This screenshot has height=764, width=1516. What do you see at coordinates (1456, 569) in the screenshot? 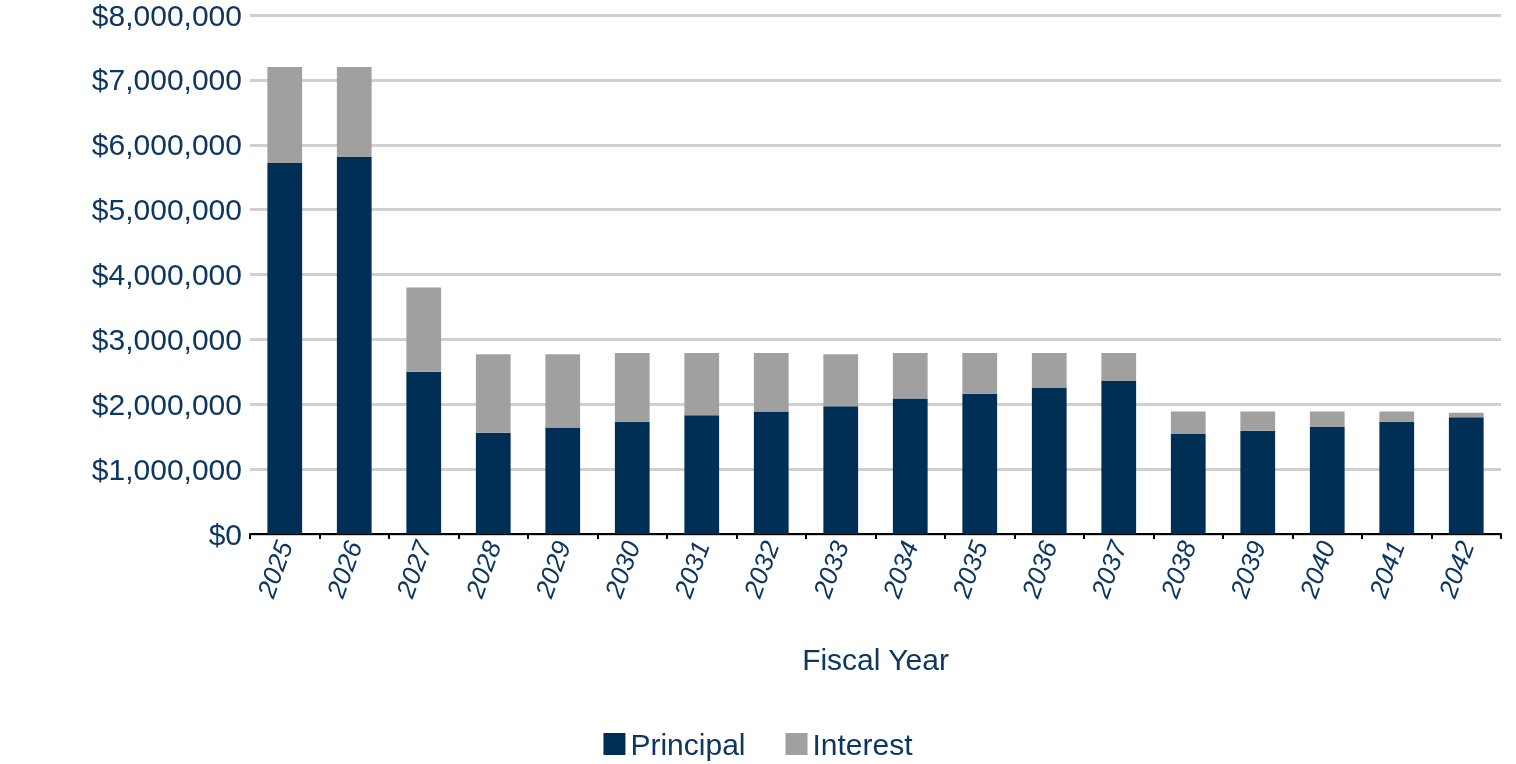
I see `x-tick-label: 2042` at bounding box center [1456, 569].